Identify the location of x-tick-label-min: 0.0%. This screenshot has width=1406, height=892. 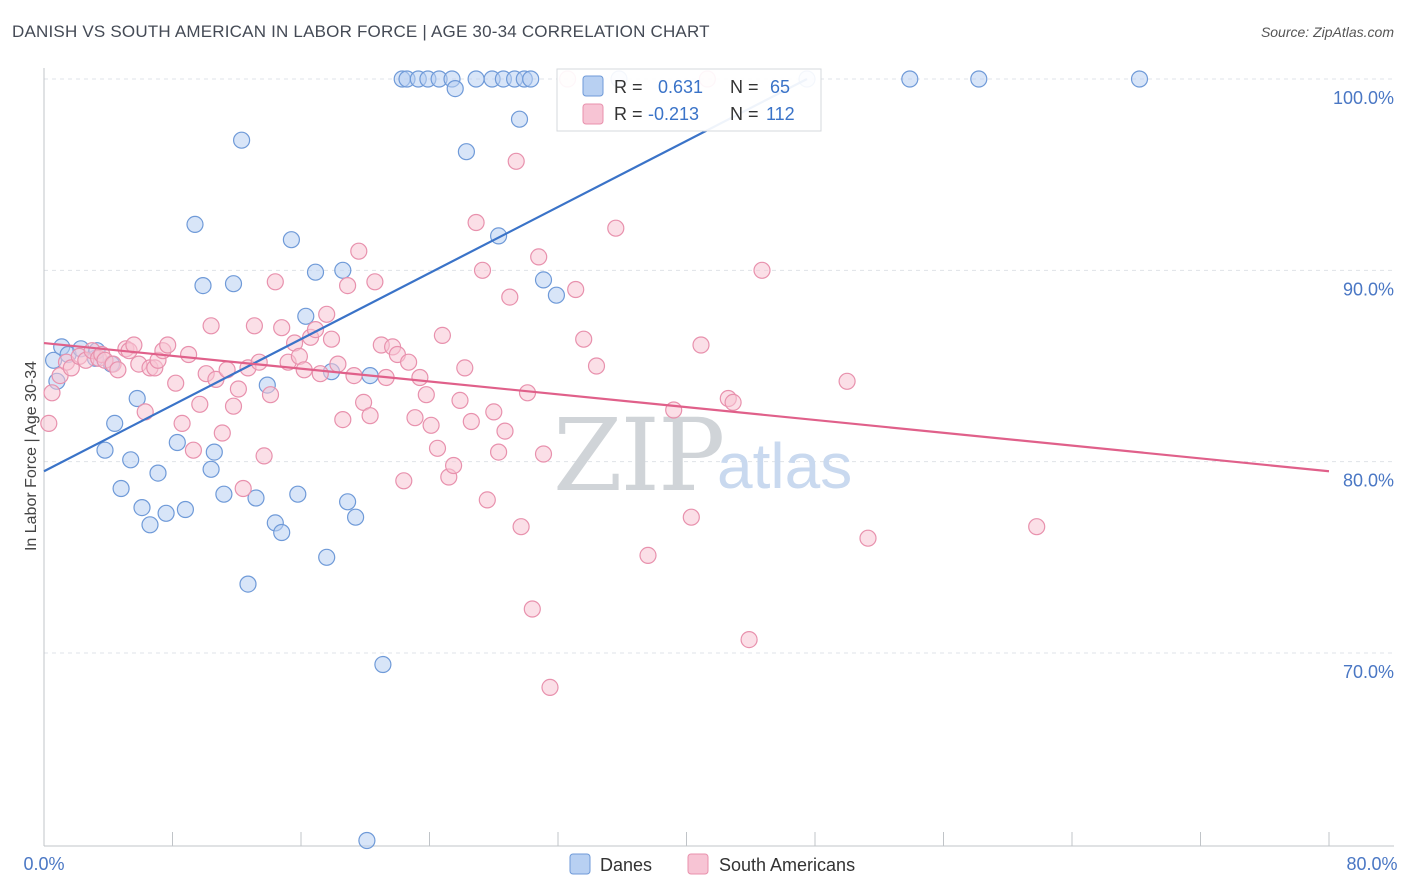
(43, 864).